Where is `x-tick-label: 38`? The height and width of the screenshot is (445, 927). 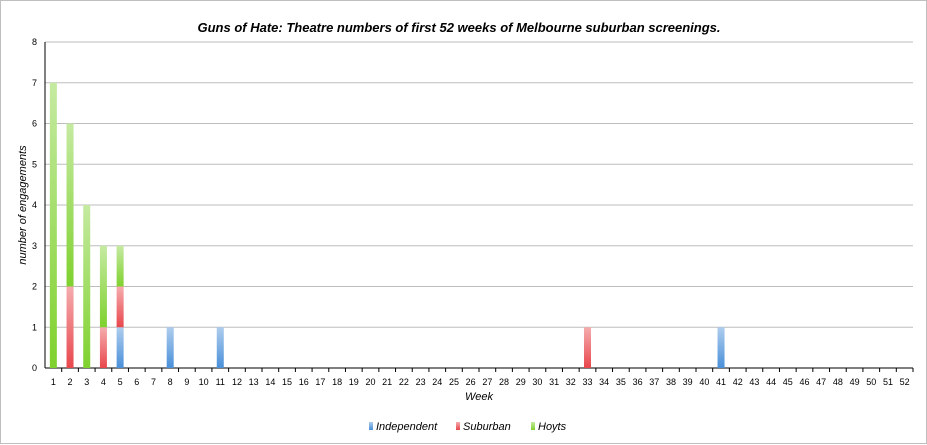 x-tick-label: 38 is located at coordinates (671, 382).